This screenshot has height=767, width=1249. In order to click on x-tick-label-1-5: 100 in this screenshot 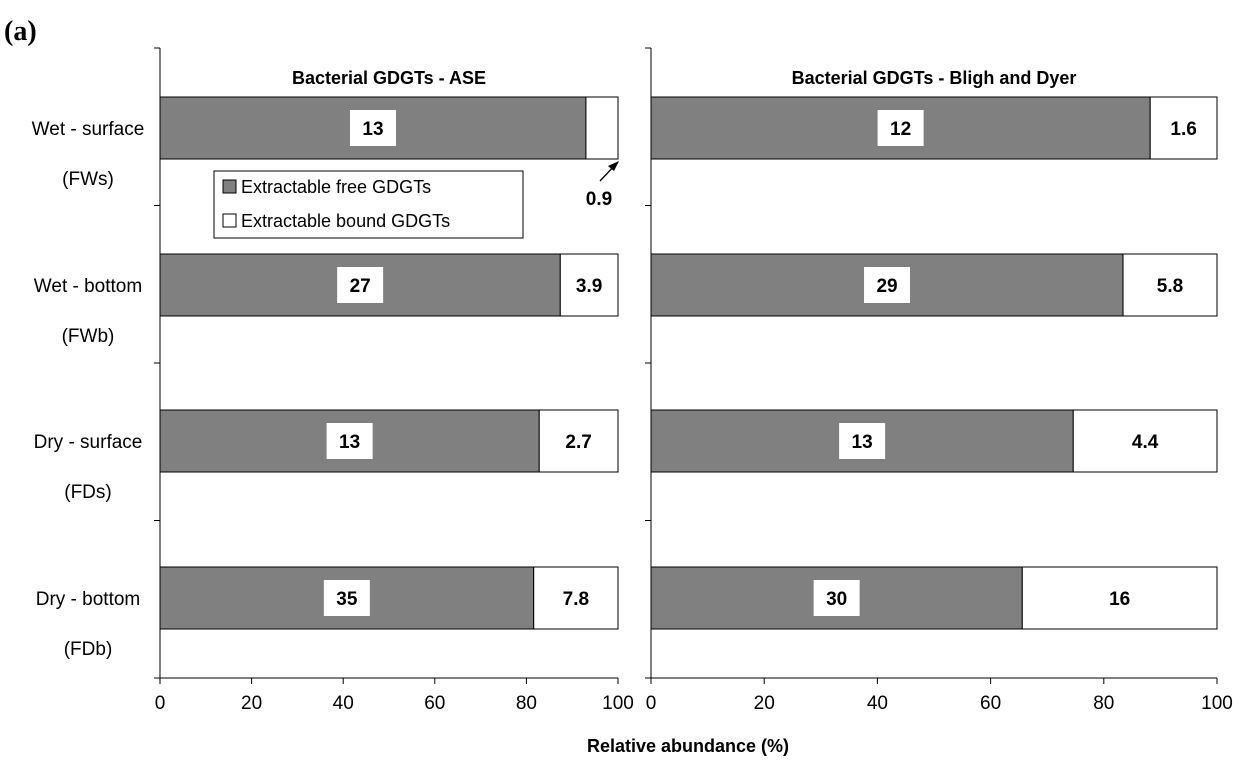, I will do `click(618, 703)`.